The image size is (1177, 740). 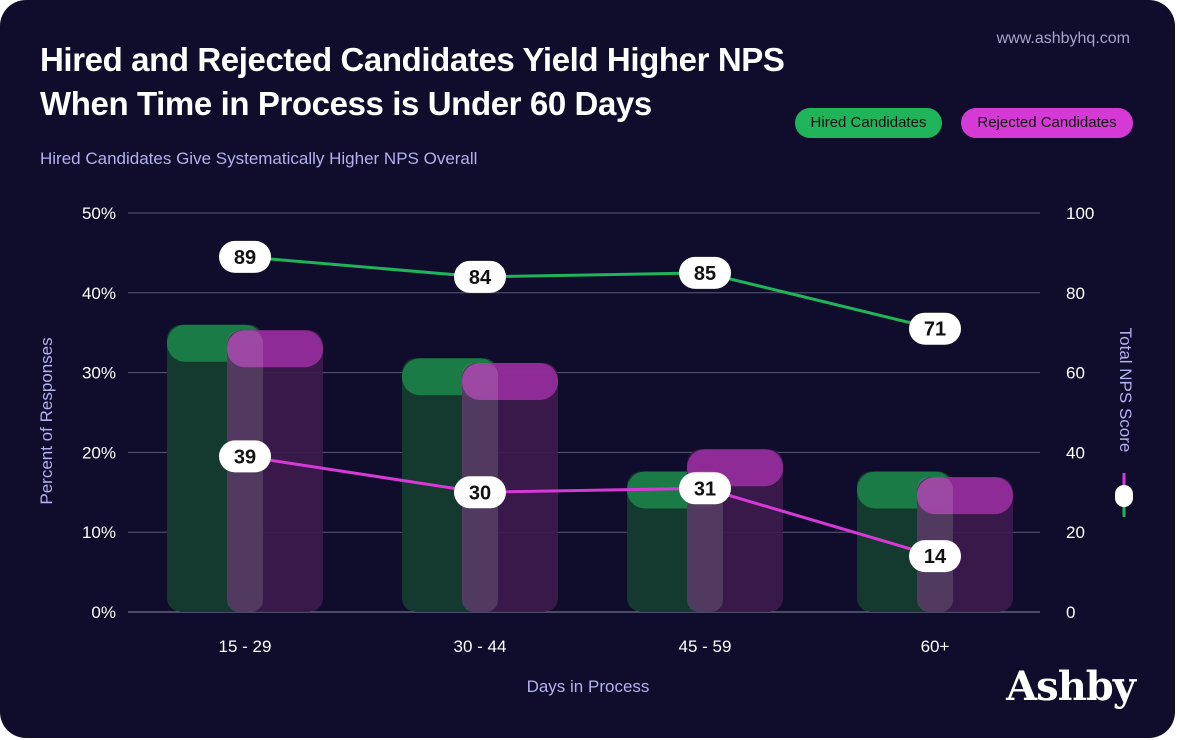 I want to click on line-hired-label: 85, so click(x=705, y=274).